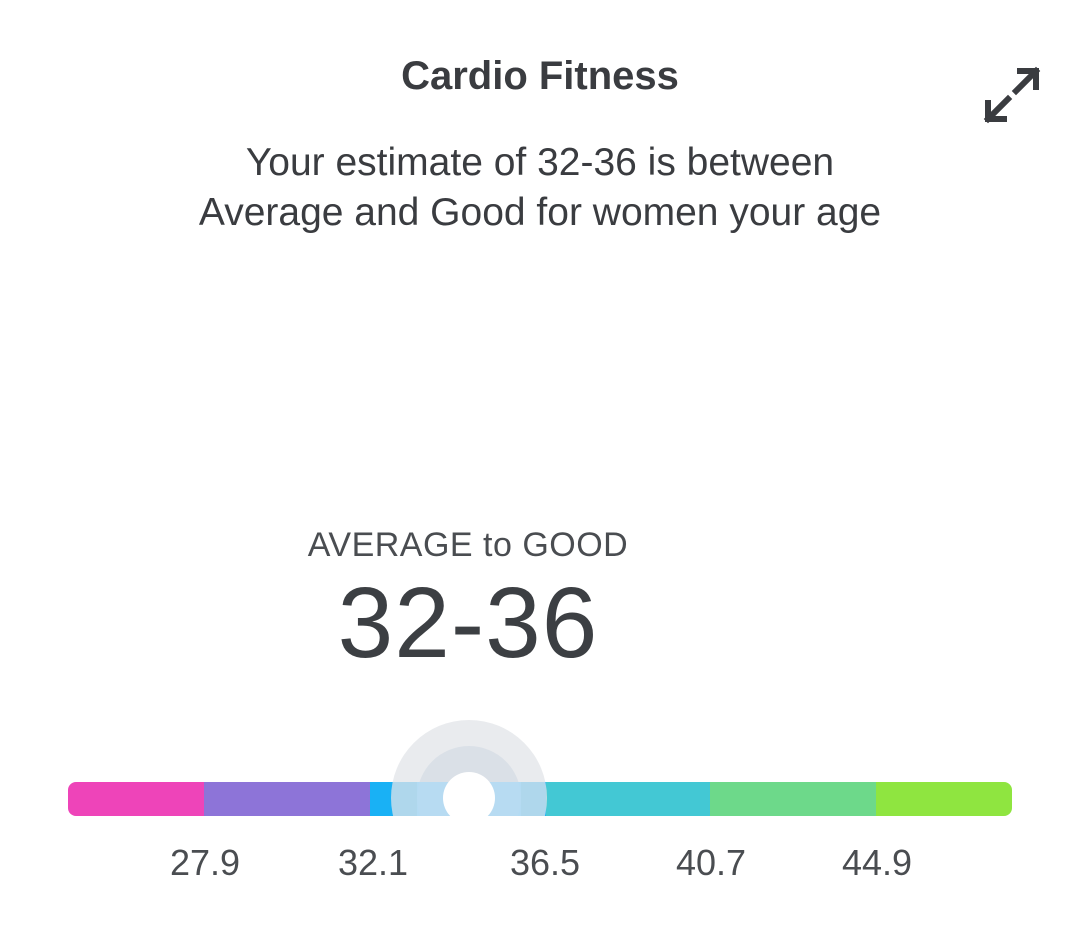 This screenshot has width=1080, height=931. Describe the element at coordinates (711, 862) in the screenshot. I see `scale-tick: 40.7` at that location.